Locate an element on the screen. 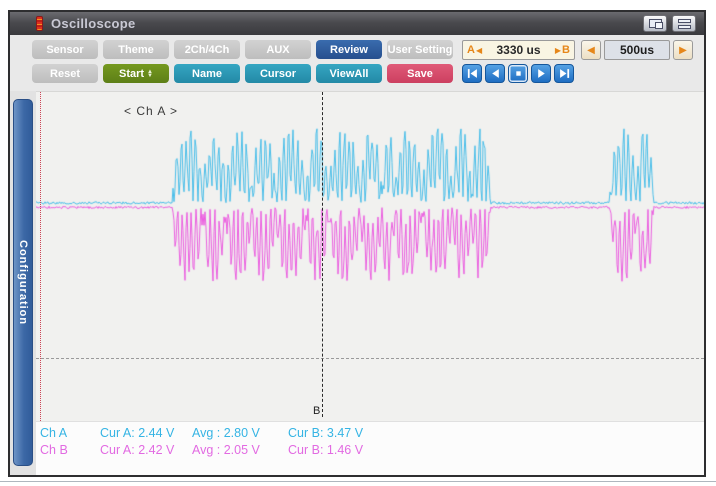 This screenshot has width=716, height=486. skip-end-icon is located at coordinates (564, 73).